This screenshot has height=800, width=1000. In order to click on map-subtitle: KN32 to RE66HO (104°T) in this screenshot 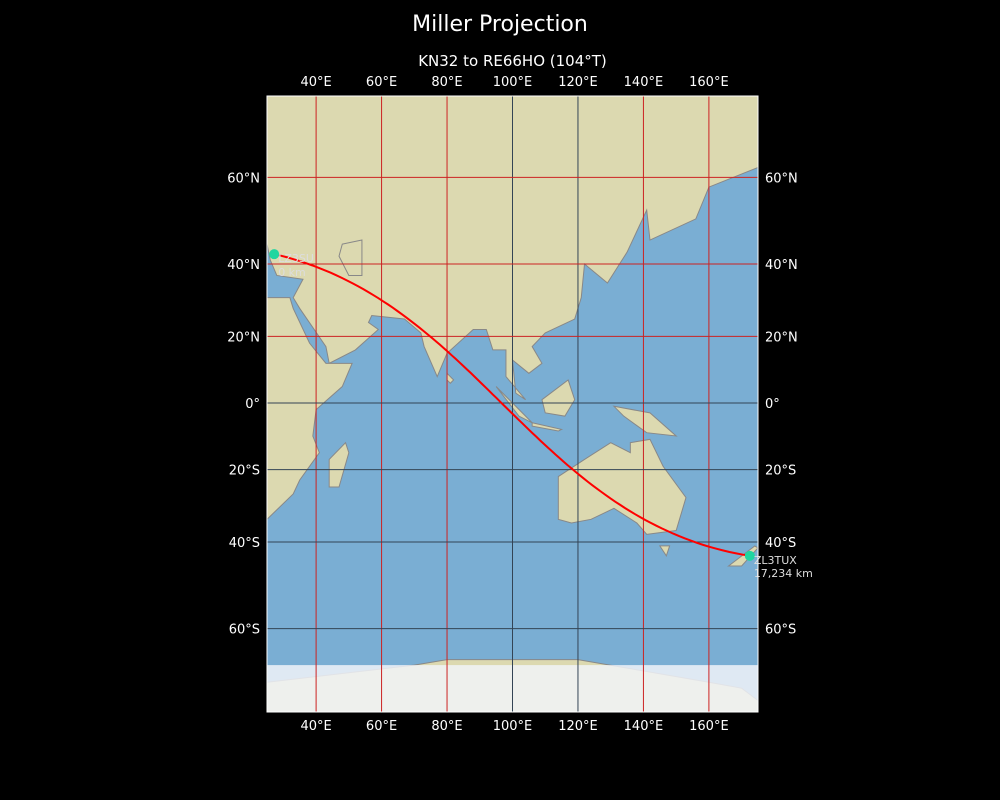, I will do `click(512, 61)`.